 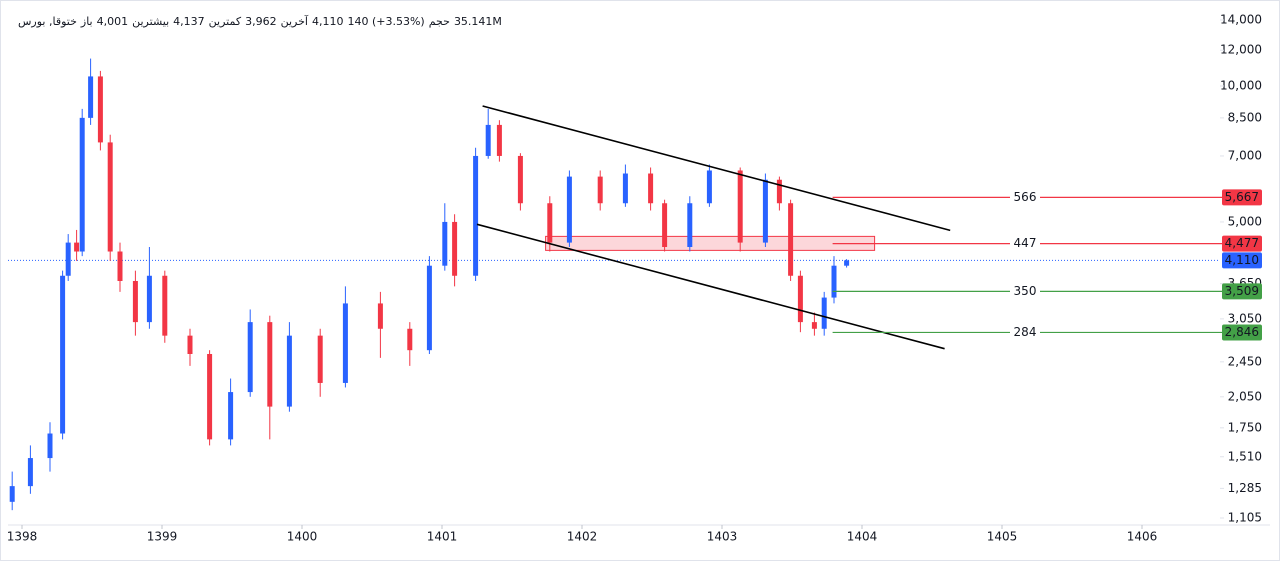 What do you see at coordinates (1245, 427) in the screenshot?
I see `y-tick-label: 1,750` at bounding box center [1245, 427].